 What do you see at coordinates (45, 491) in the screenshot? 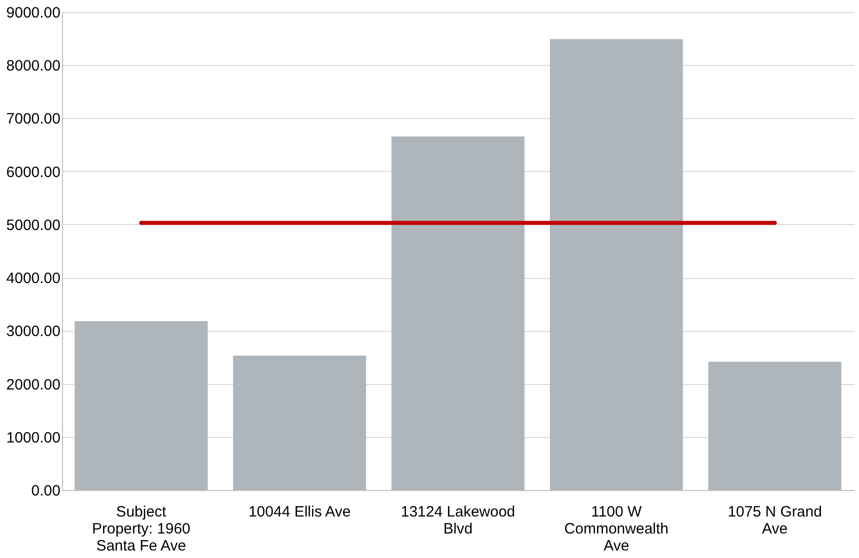
I see `y-tick-label: 0.00` at bounding box center [45, 491].